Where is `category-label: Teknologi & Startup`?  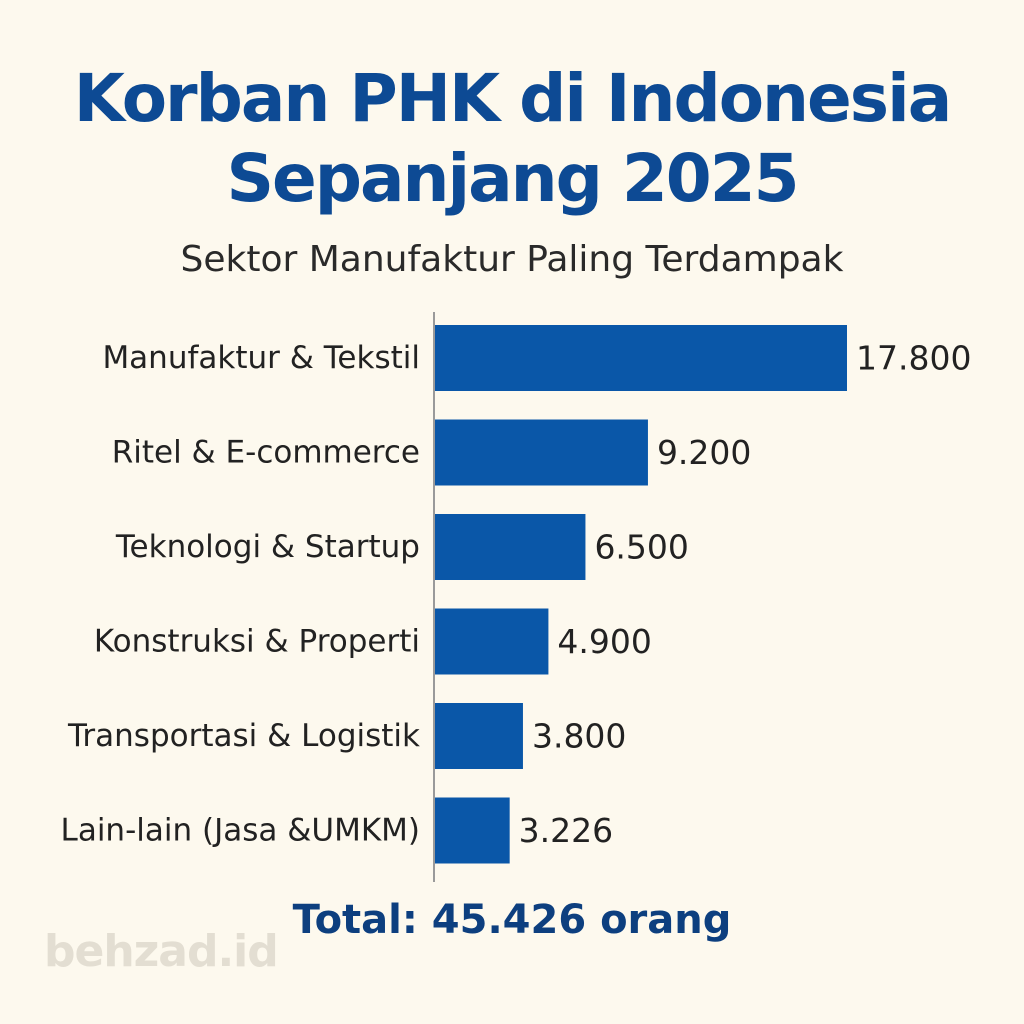
category-label: Teknologi & Startup is located at coordinates (267, 547).